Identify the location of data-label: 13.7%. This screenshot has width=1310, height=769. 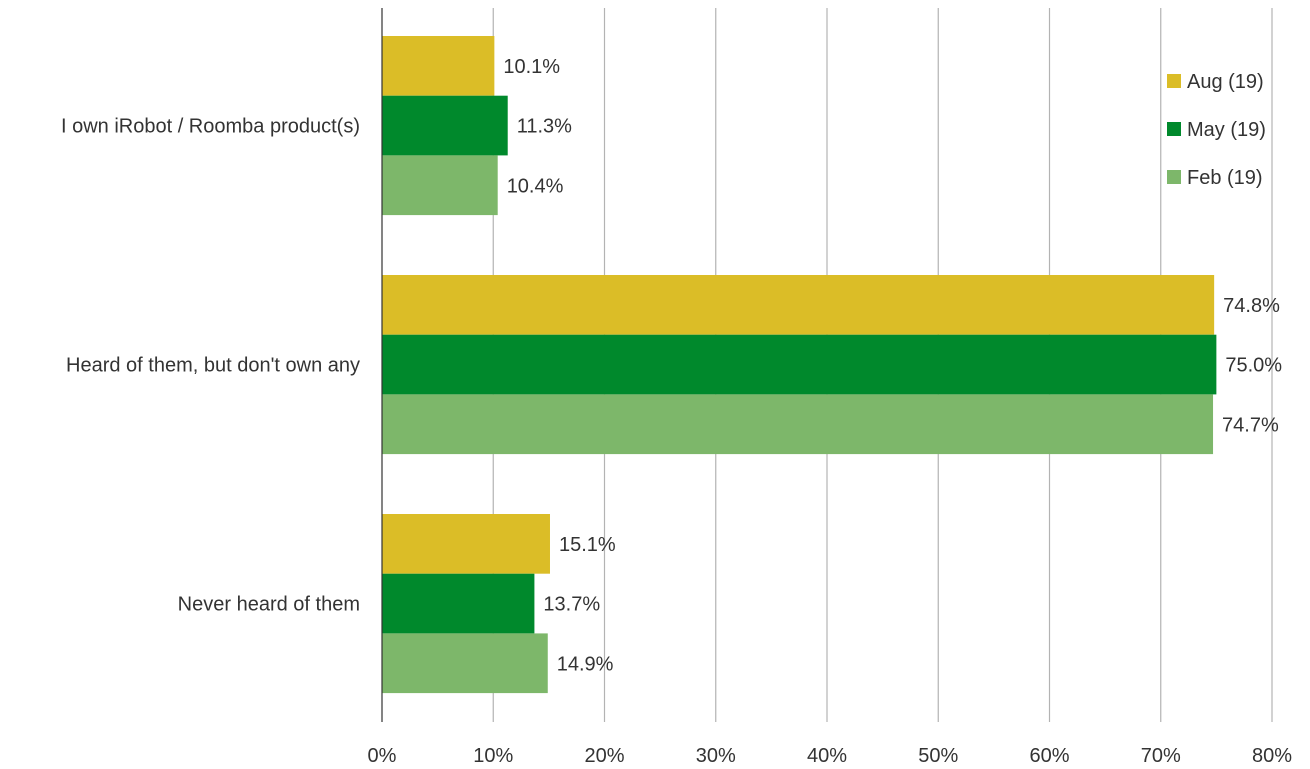
(571, 605).